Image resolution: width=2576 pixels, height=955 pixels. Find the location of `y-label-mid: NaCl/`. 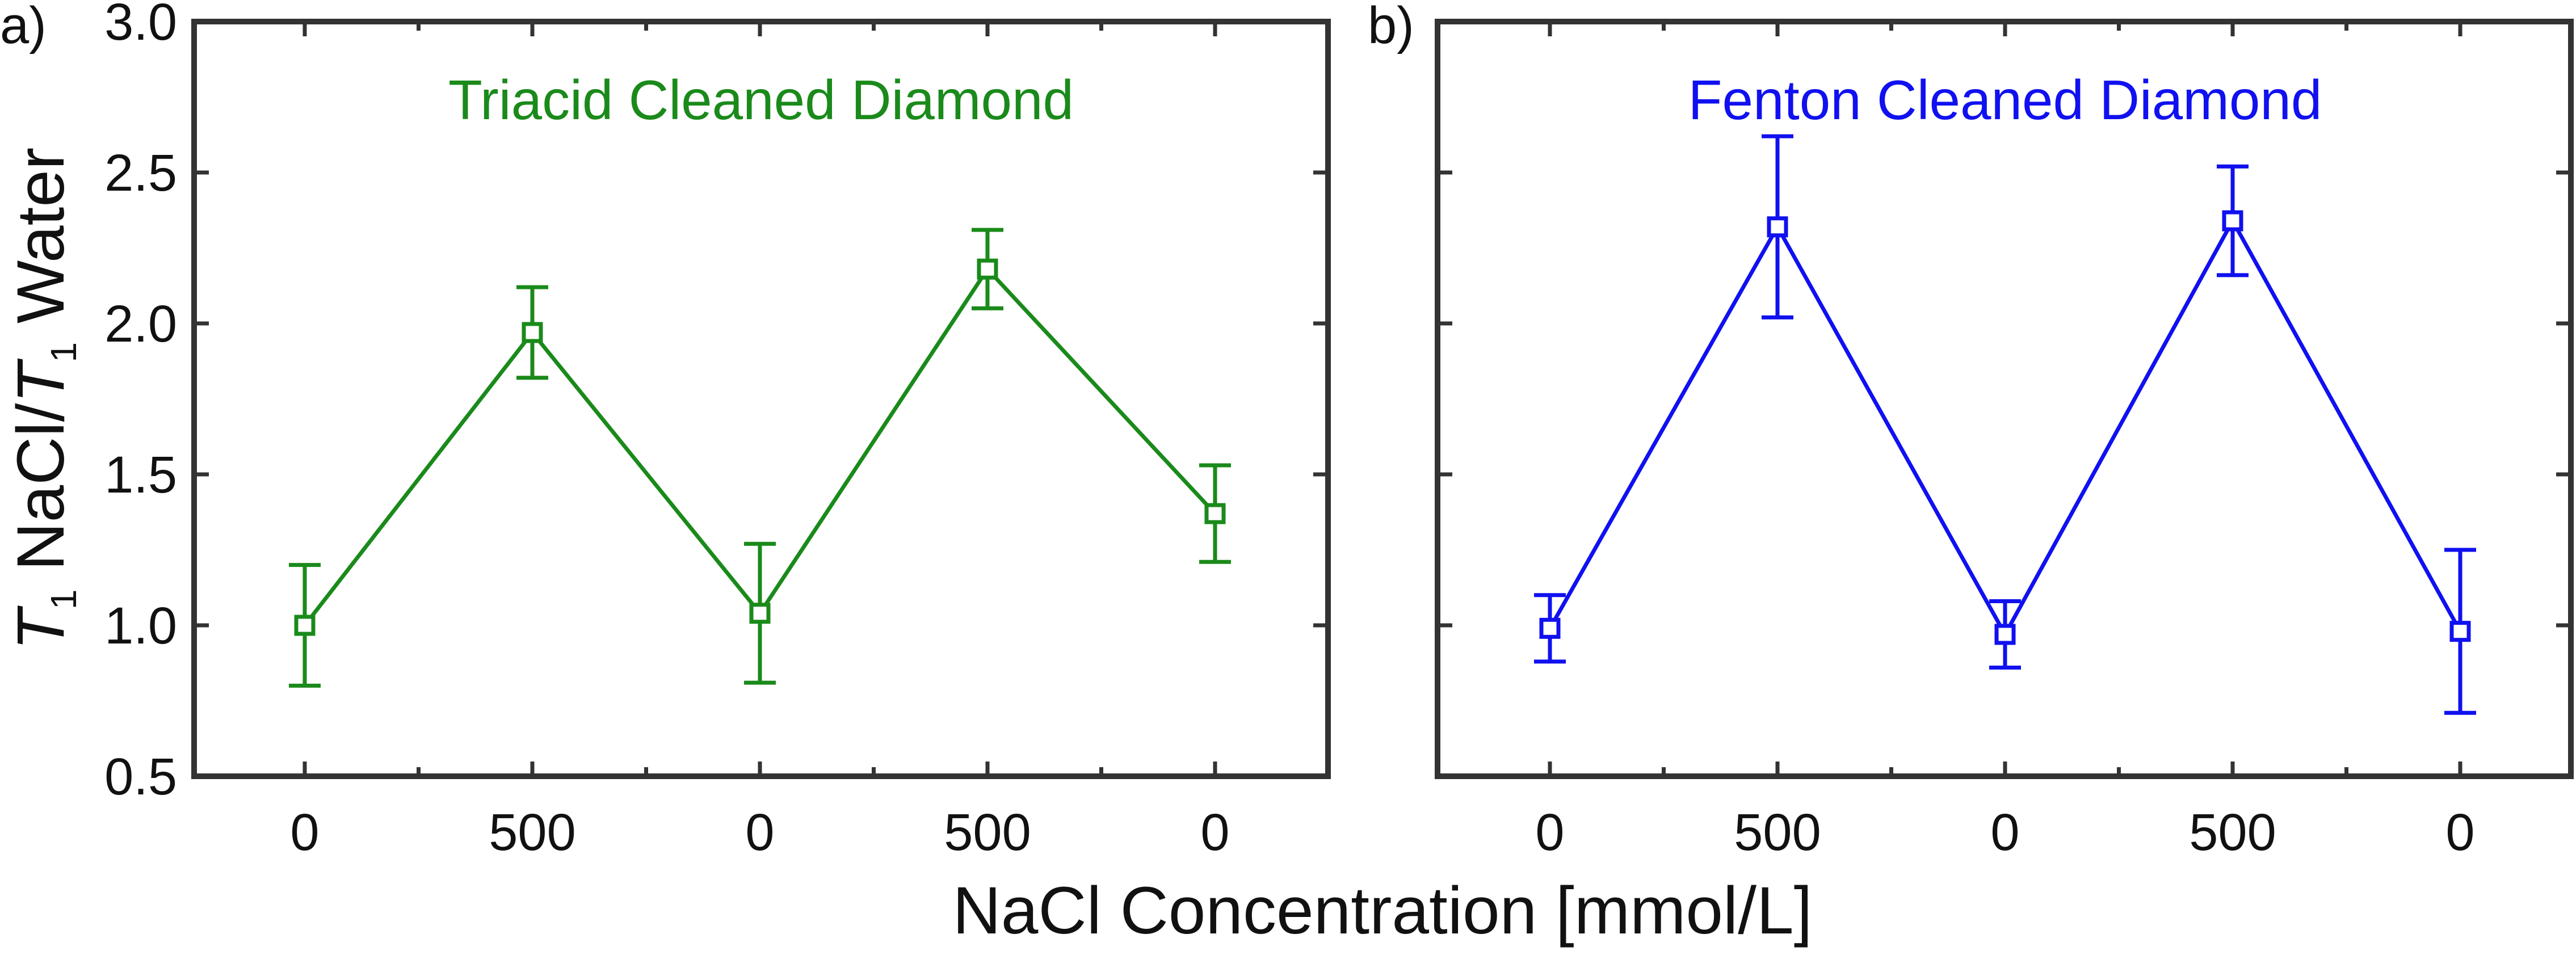

y-label-mid: NaCl/ is located at coordinates (40, 496).